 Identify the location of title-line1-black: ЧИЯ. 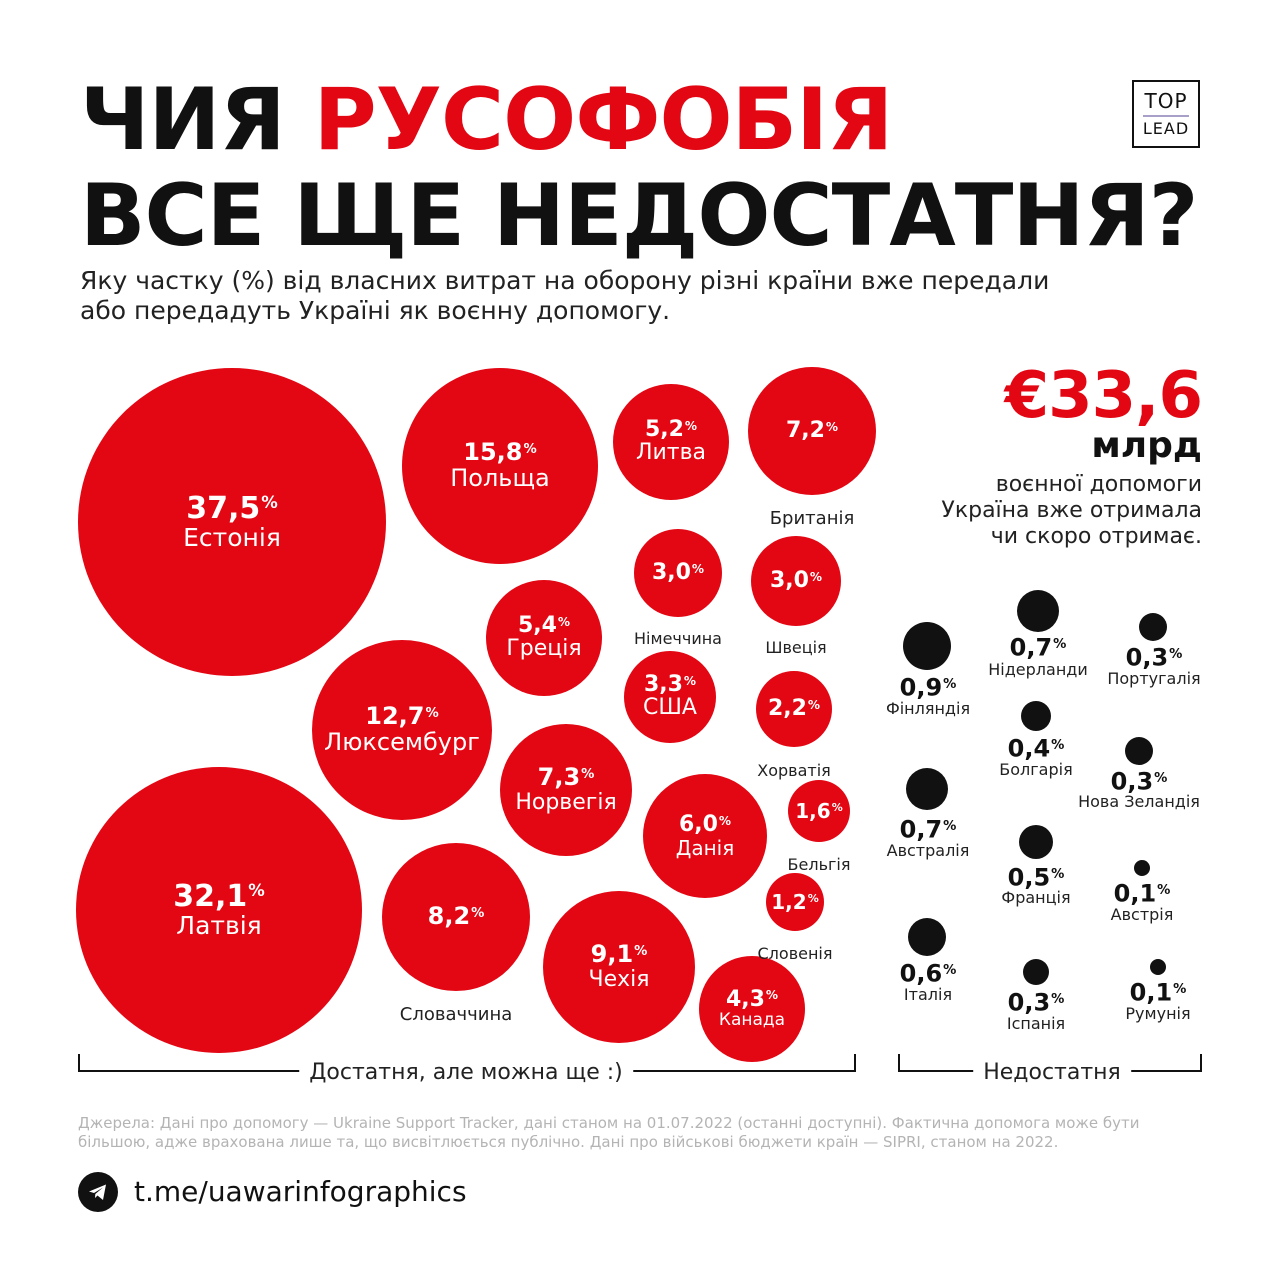
(197, 120).